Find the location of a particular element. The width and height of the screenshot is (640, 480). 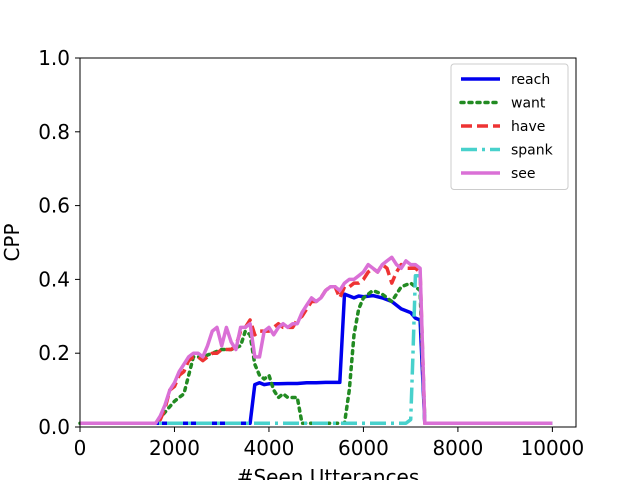

legend-label-have: have is located at coordinates (528, 127).